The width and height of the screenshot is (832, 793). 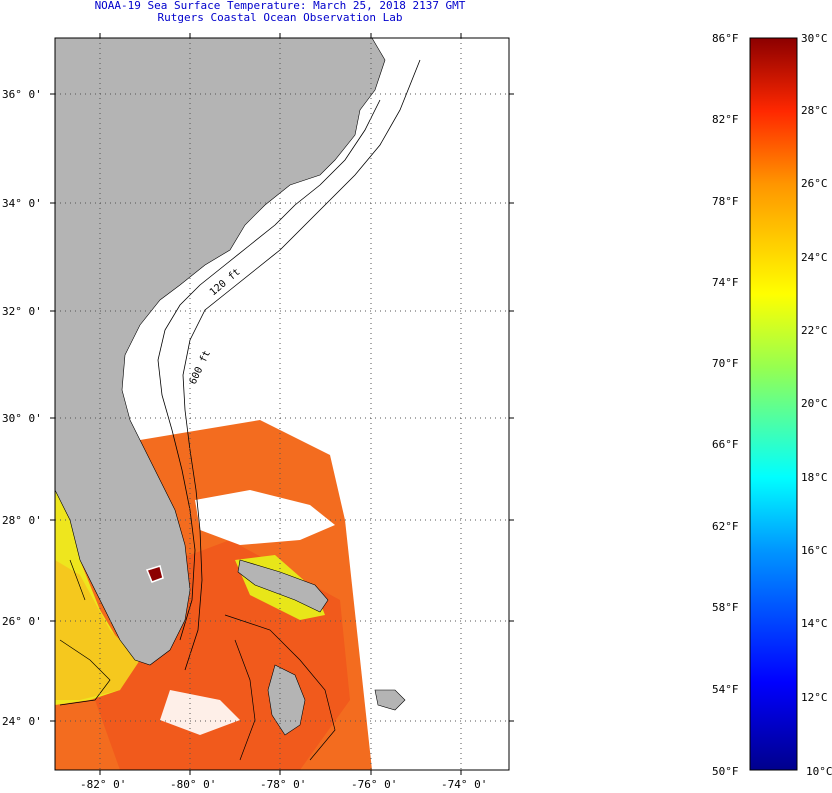 I want to click on colorbar-f-label: 78°F, so click(x=725, y=201).